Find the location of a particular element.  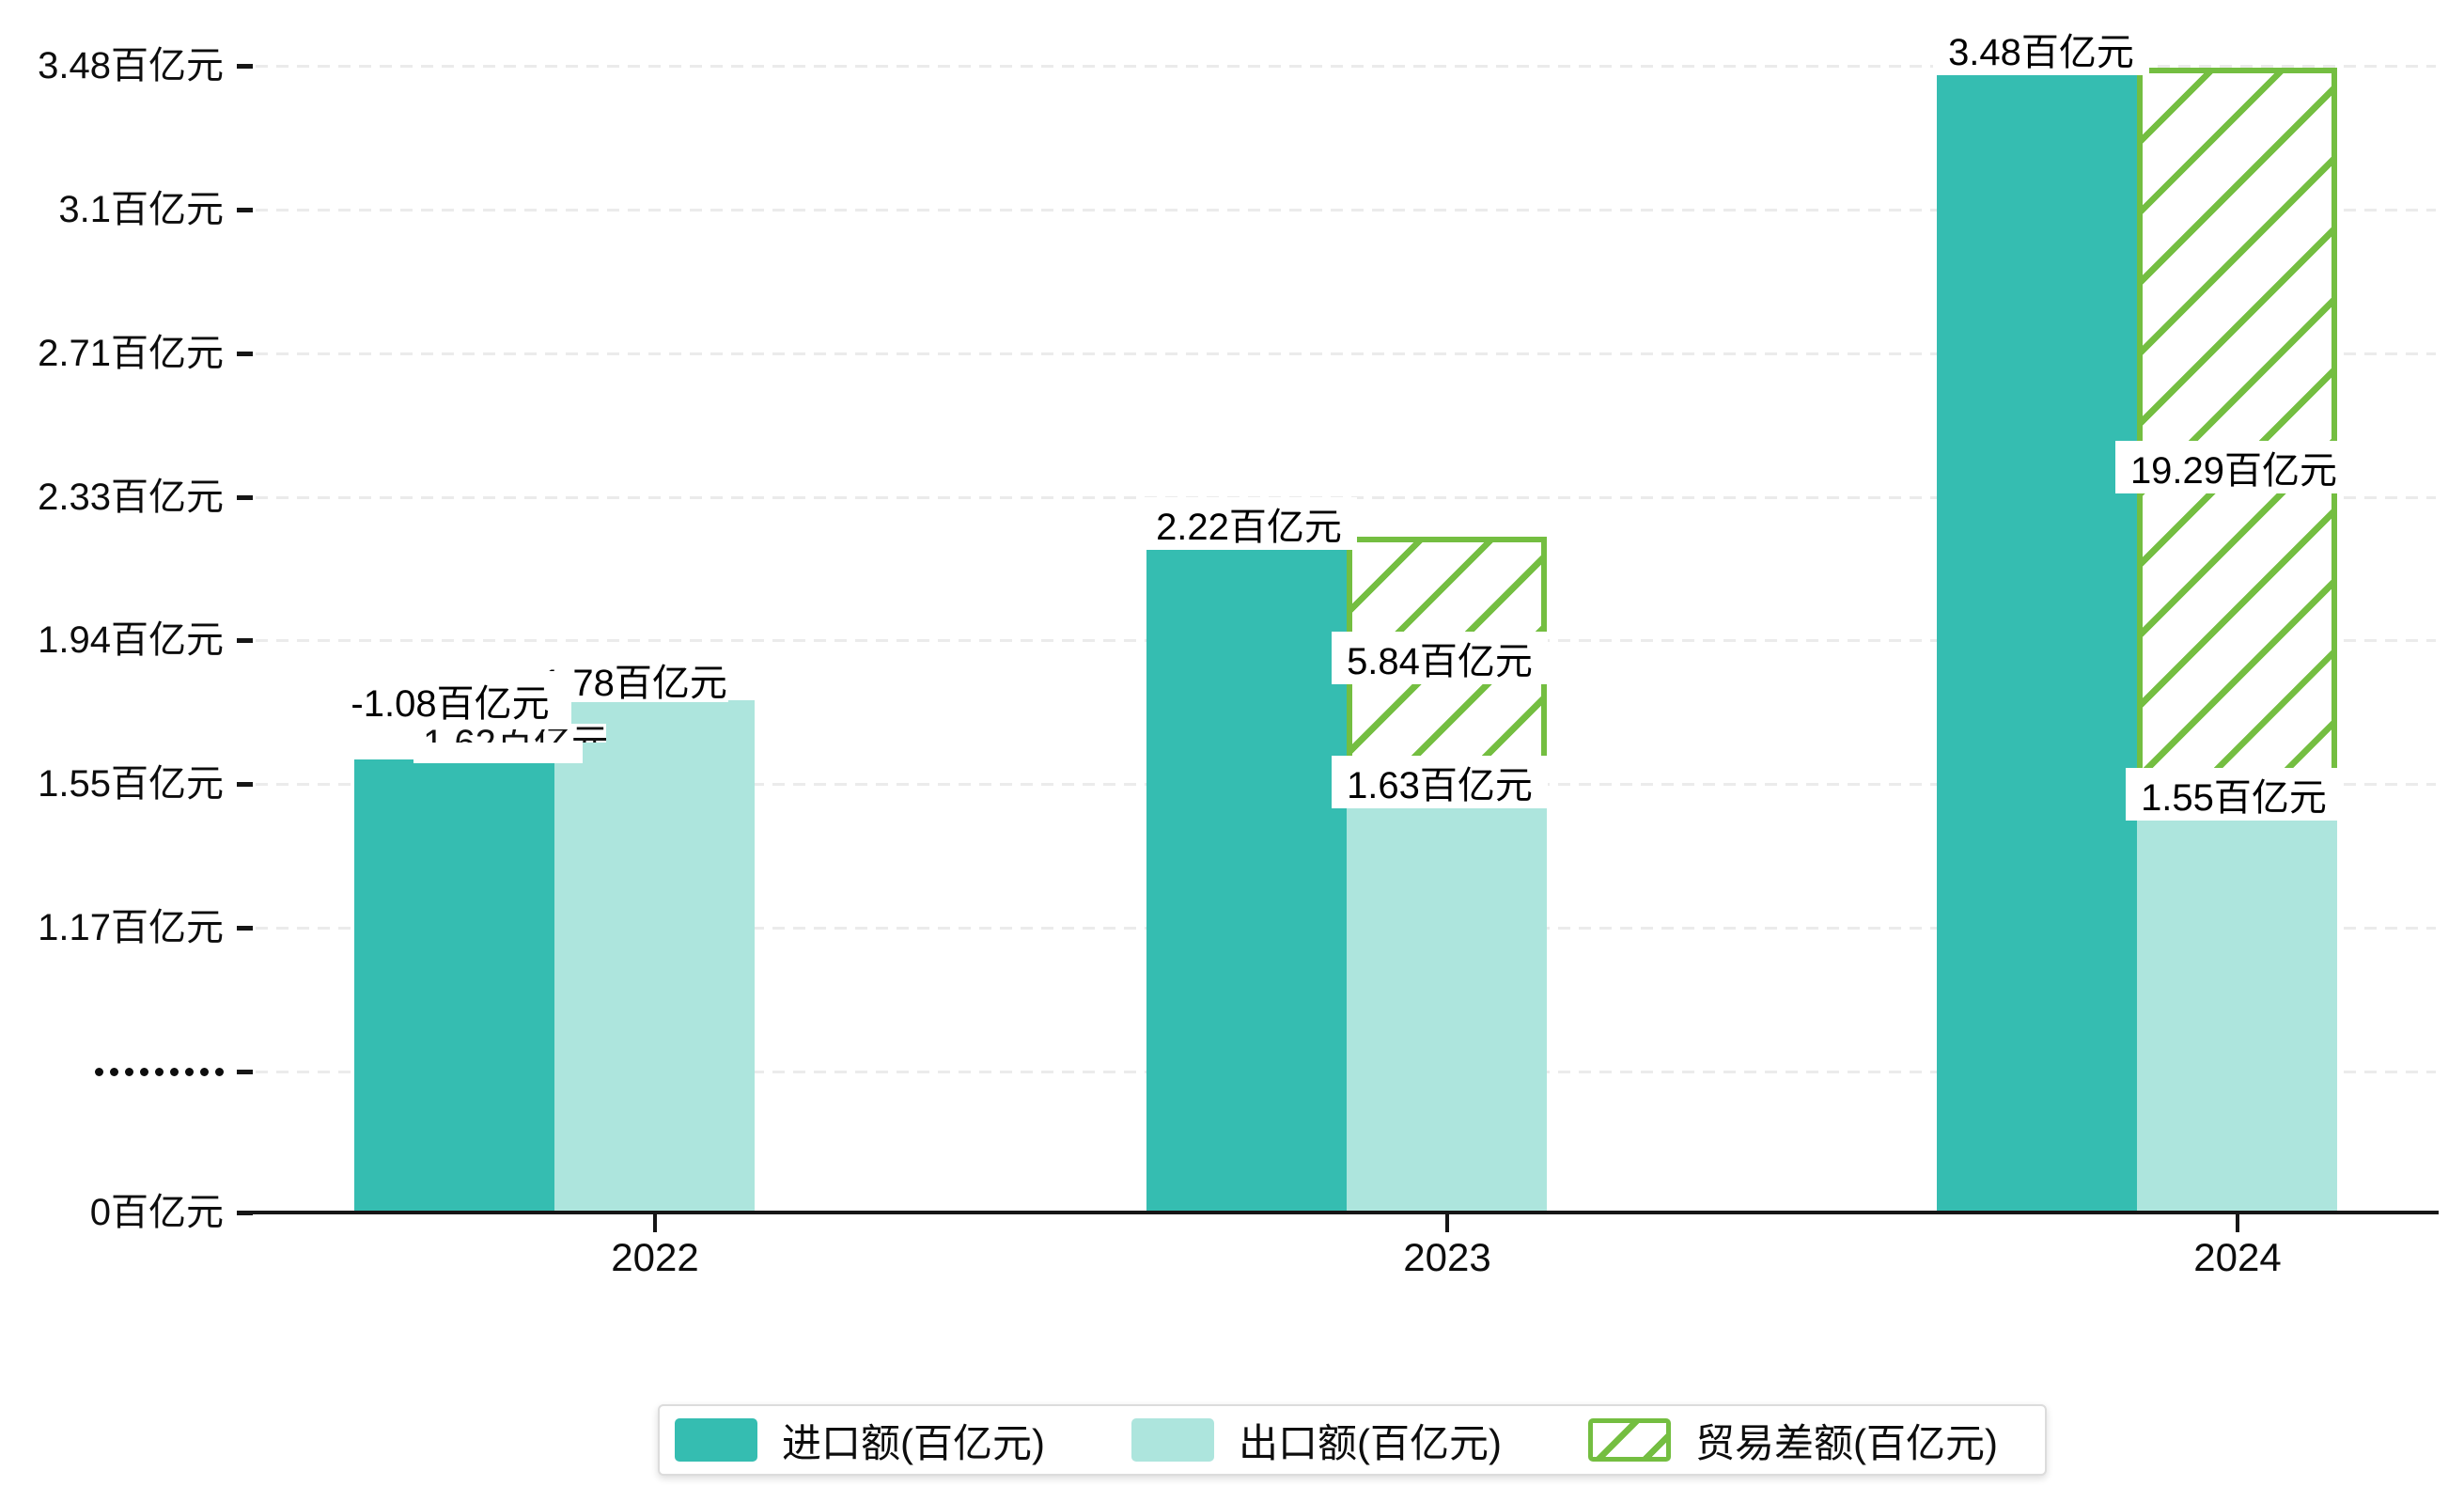

legend-item-export: 出口额(百亿元) is located at coordinates (1316, 1441).